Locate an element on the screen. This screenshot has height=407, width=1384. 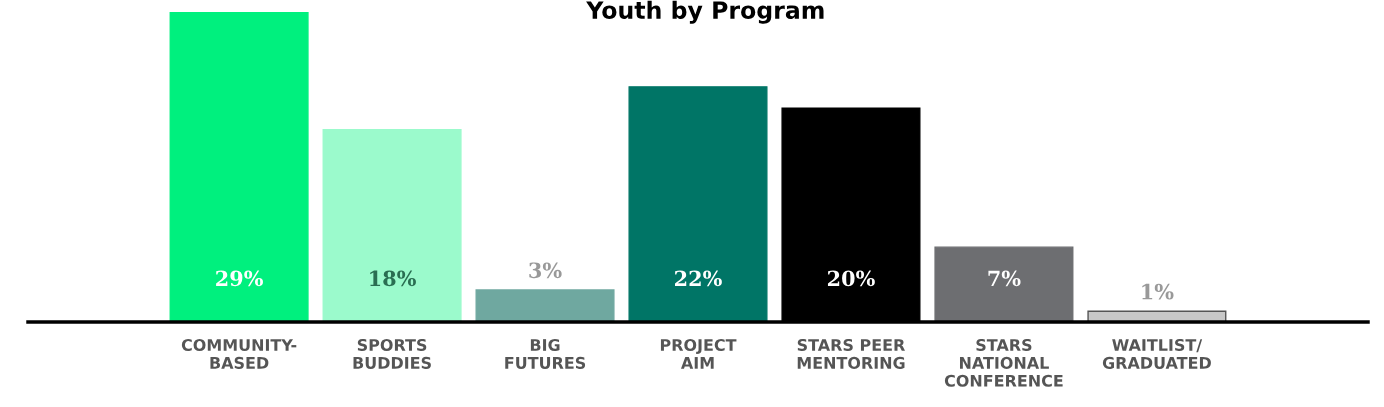
data-label: 20% is located at coordinates (851, 278).